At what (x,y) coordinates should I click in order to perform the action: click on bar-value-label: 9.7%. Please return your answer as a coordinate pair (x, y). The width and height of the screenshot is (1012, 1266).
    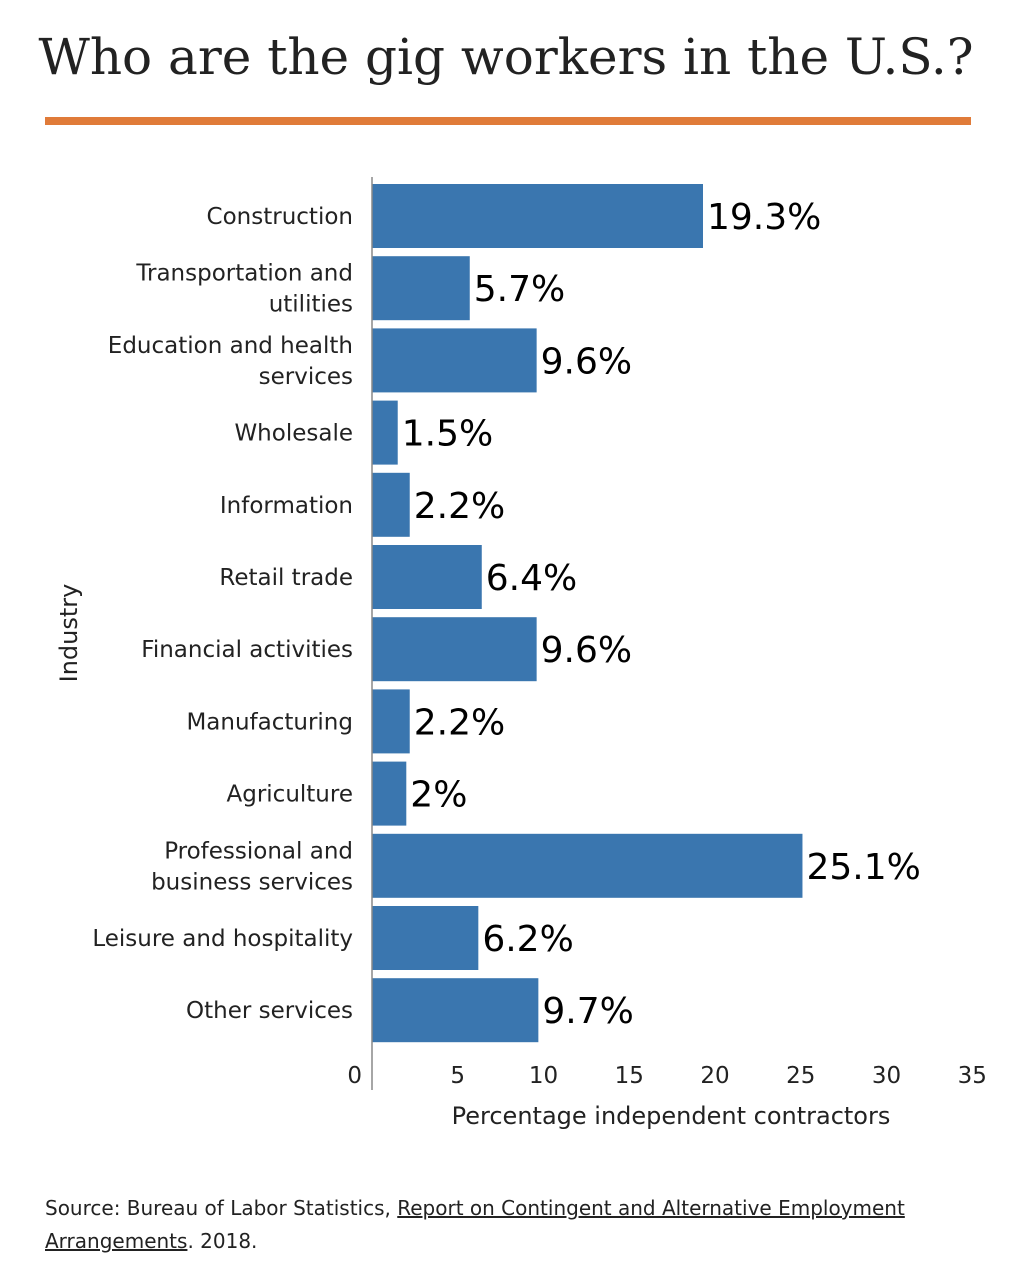
    Looking at the image, I should click on (587, 1011).